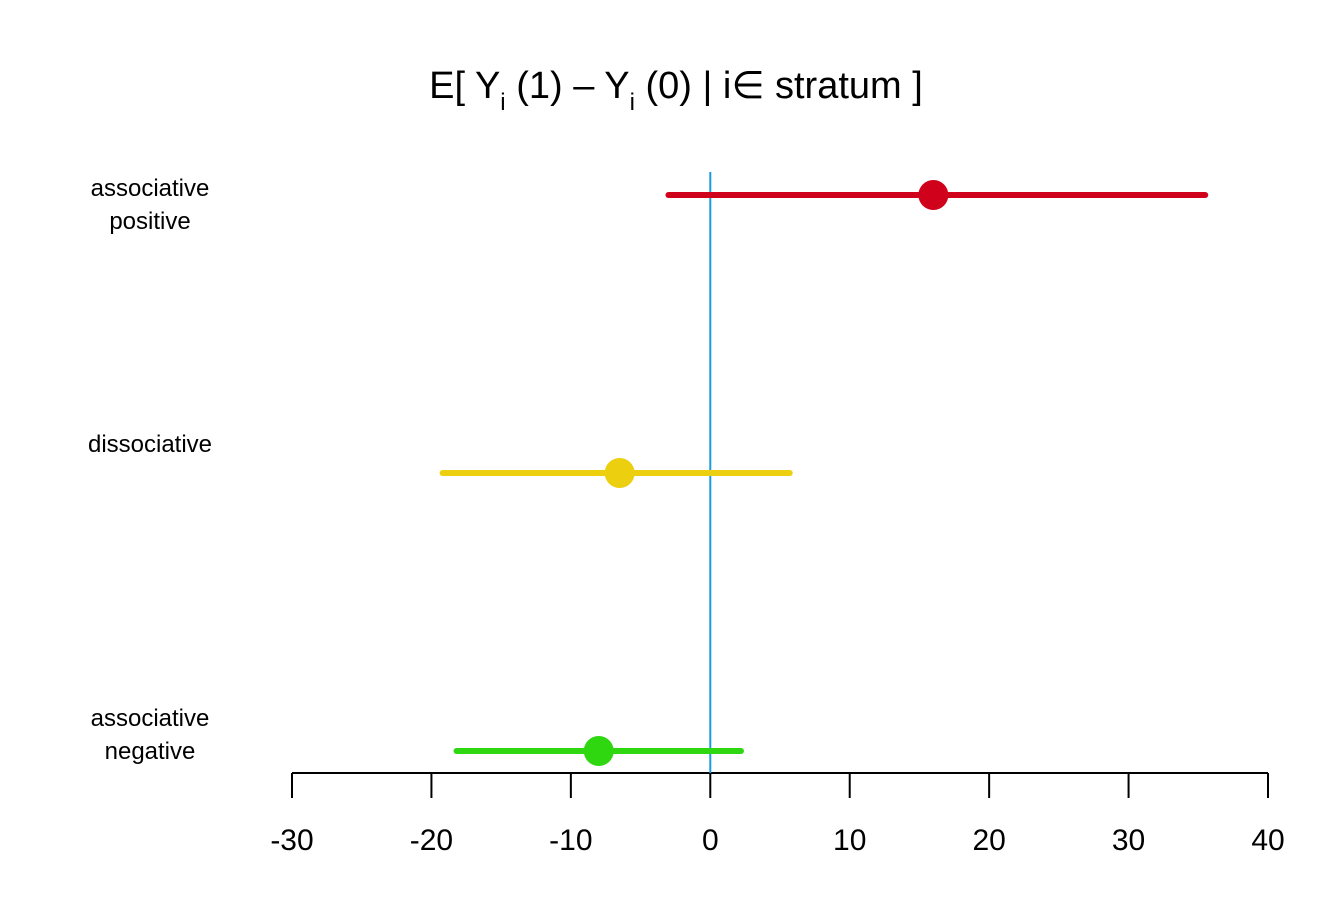  Describe the element at coordinates (291, 840) in the screenshot. I see `x-tick-label: -30` at that location.